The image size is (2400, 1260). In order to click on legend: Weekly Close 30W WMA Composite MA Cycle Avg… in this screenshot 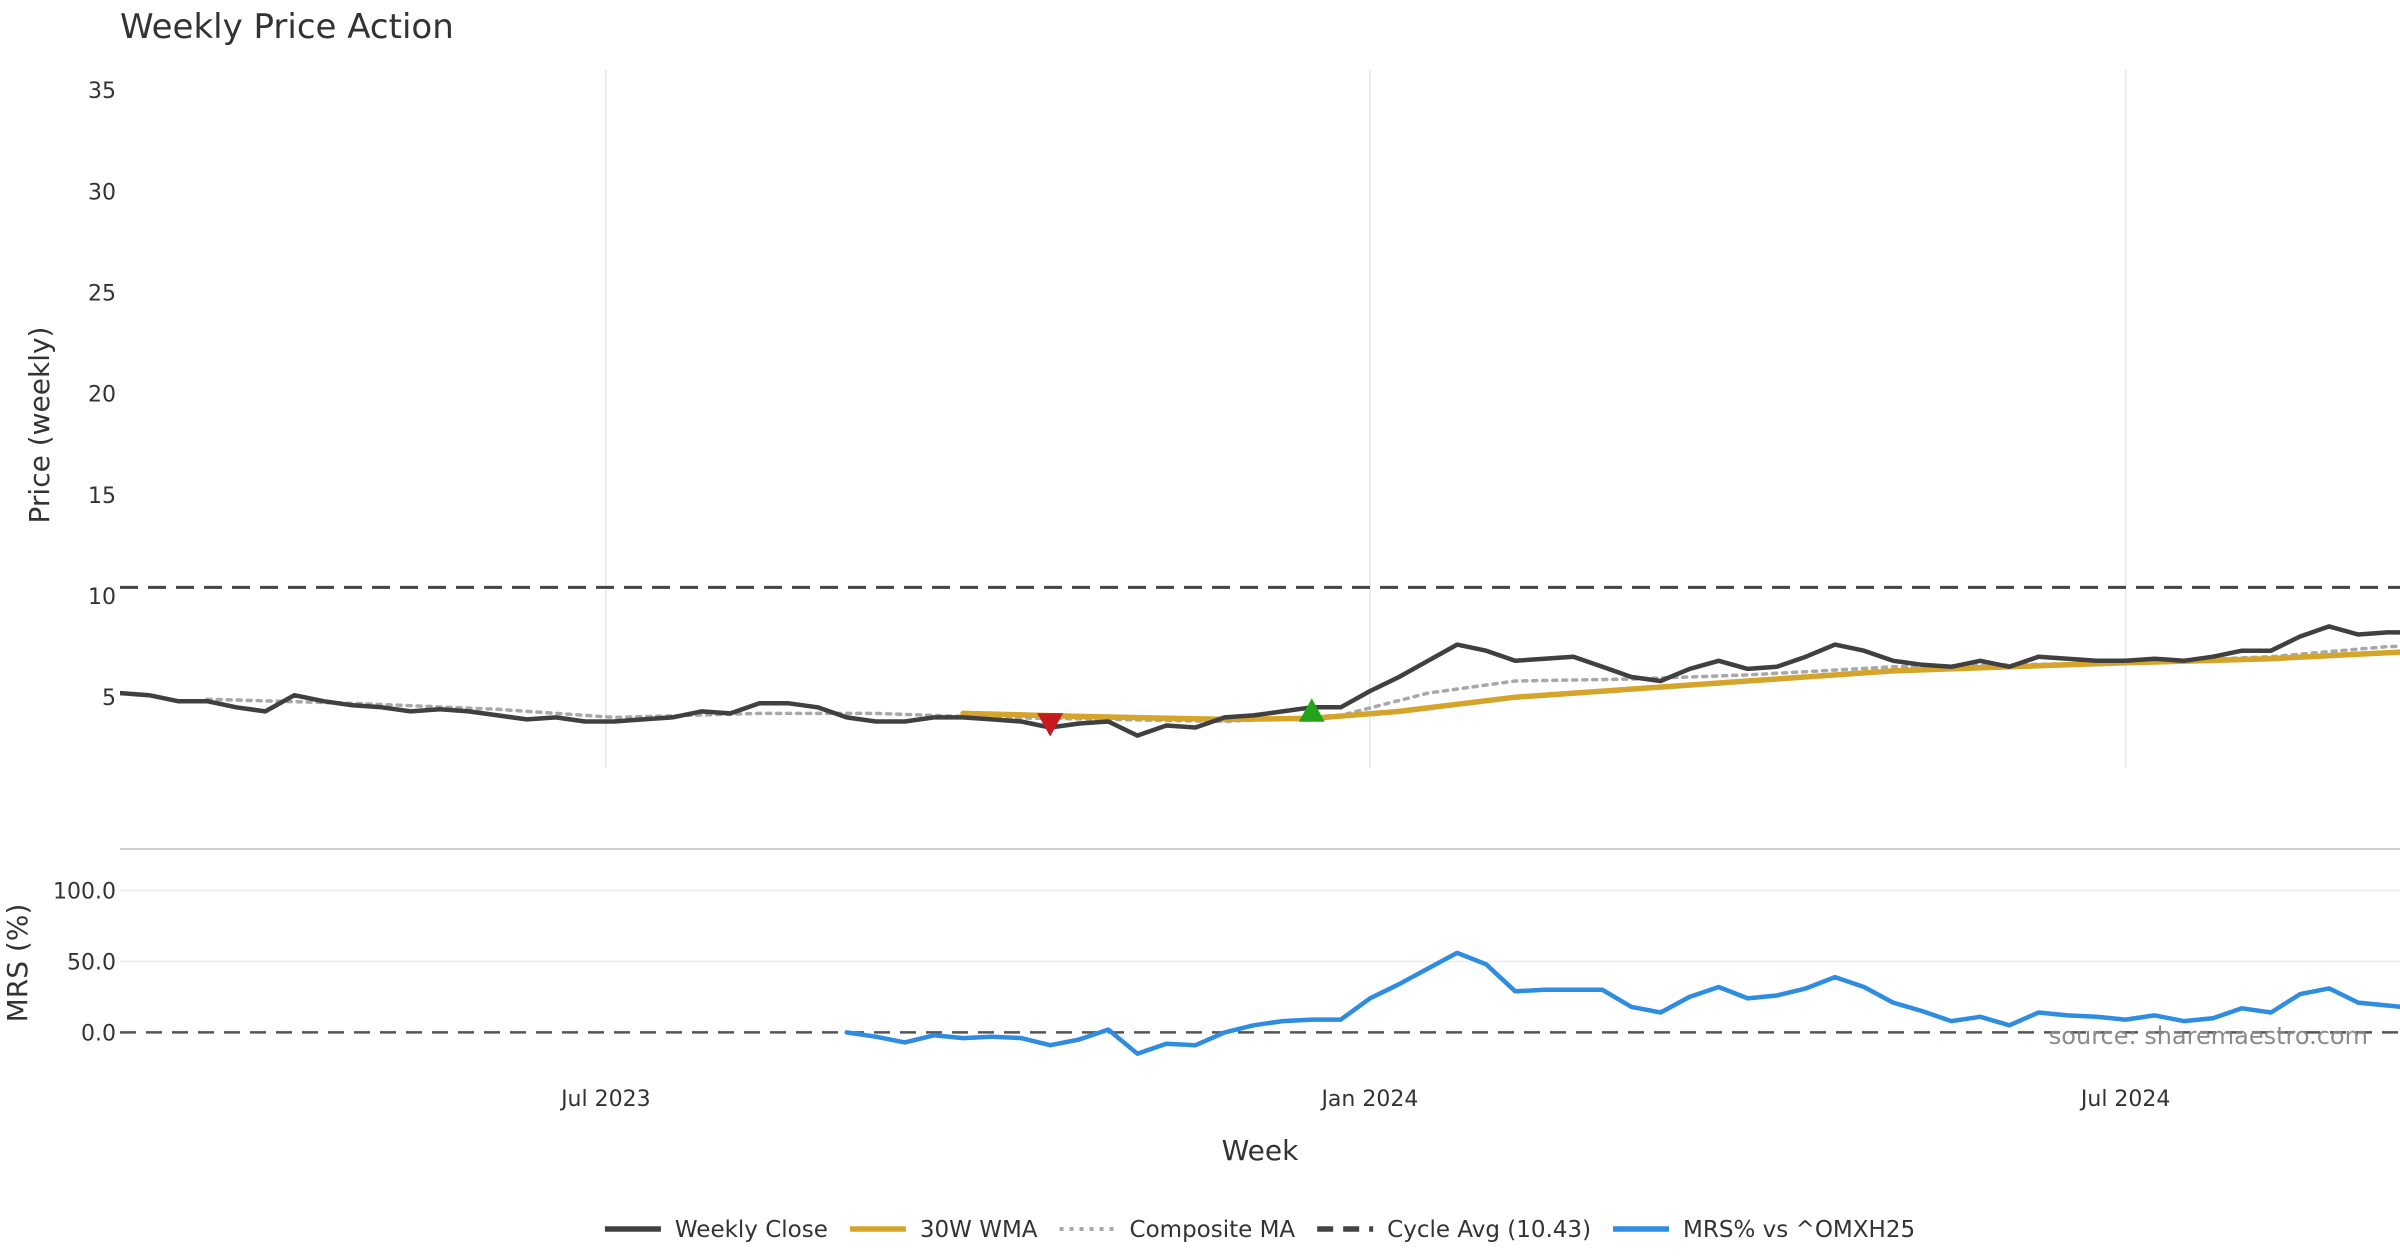, I will do `click(1259, 1230)`.